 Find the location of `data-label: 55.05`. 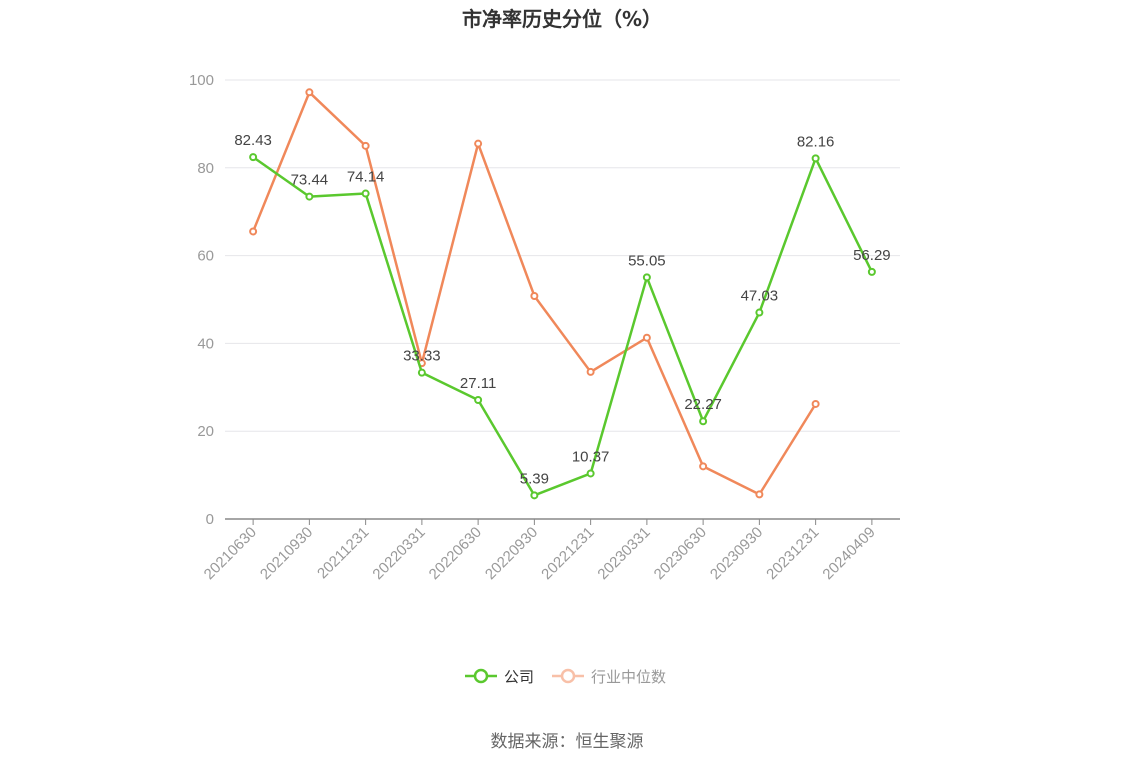

data-label: 55.05 is located at coordinates (647, 260).